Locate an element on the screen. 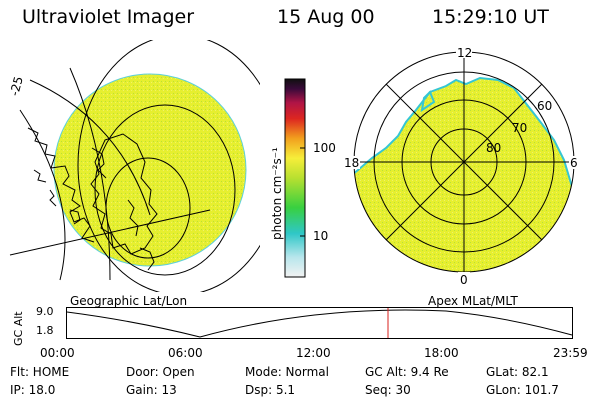 The height and width of the screenshot is (400, 600). mlt-label-0: 0 is located at coordinates (464, 280).